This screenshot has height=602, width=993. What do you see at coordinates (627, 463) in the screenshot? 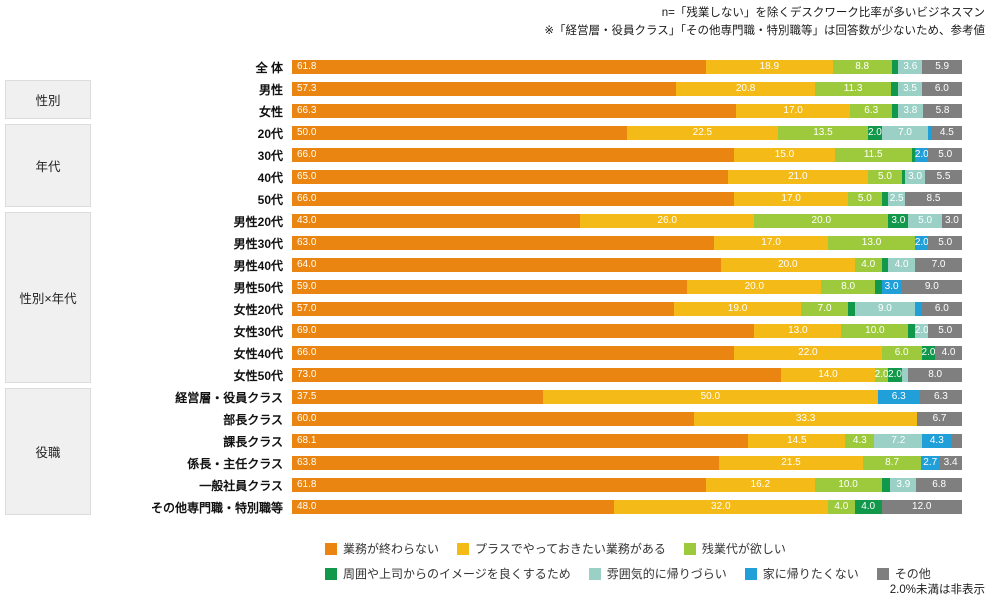
I see `stacked-bar: 63.8 21.5 8.7 2.7 3.4` at bounding box center [627, 463].